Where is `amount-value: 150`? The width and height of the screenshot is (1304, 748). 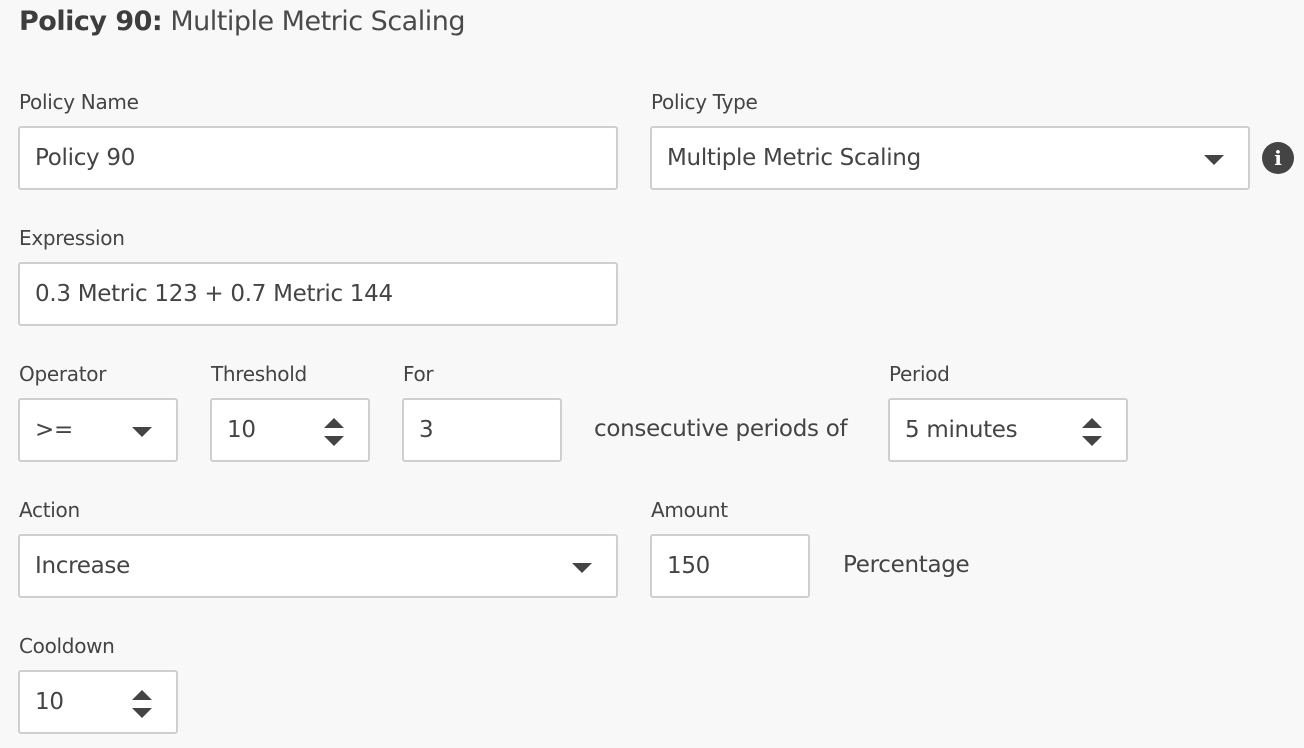
amount-value: 150 is located at coordinates (688, 566).